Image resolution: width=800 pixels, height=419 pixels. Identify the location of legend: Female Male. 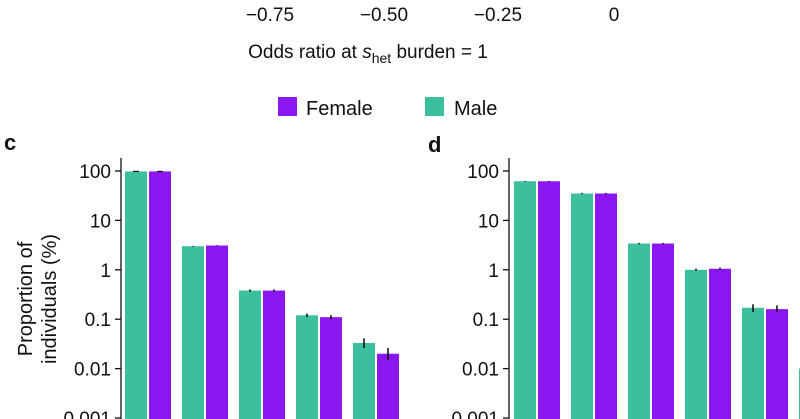
(387, 108).